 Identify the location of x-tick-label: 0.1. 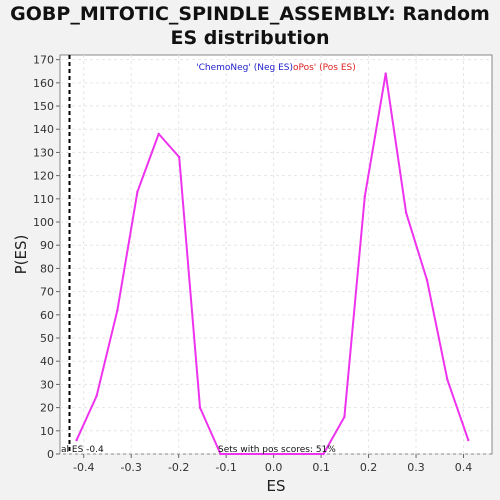
(321, 467).